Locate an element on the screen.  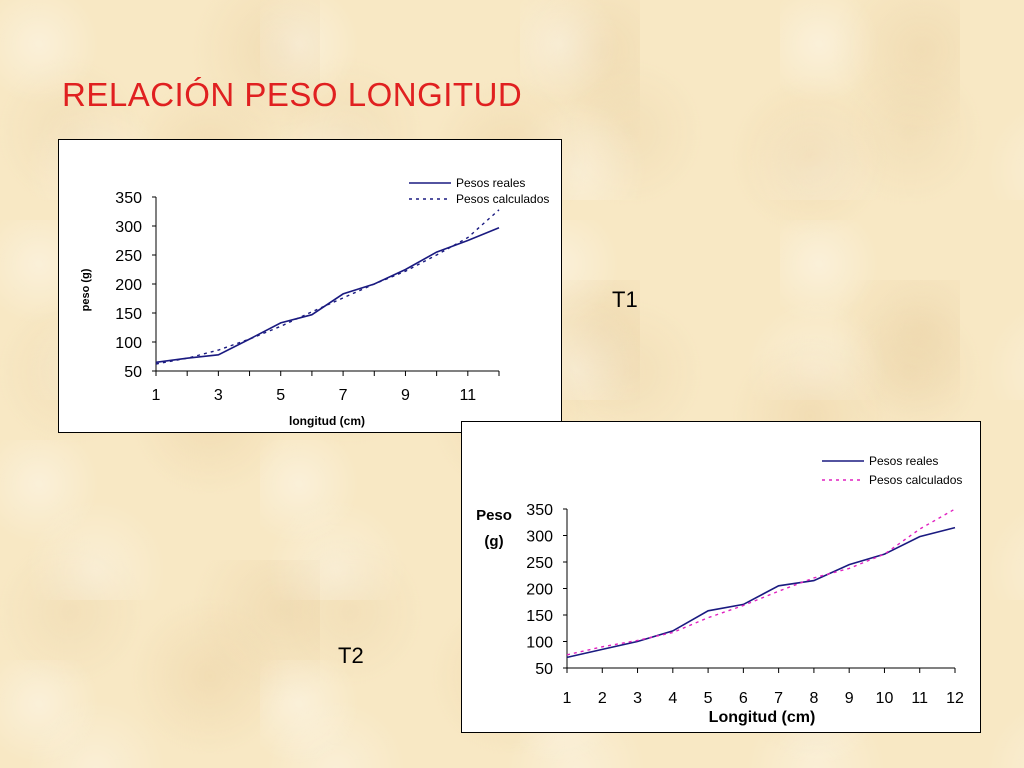
x-axis-label: longitud (cm) is located at coordinates (327, 421).